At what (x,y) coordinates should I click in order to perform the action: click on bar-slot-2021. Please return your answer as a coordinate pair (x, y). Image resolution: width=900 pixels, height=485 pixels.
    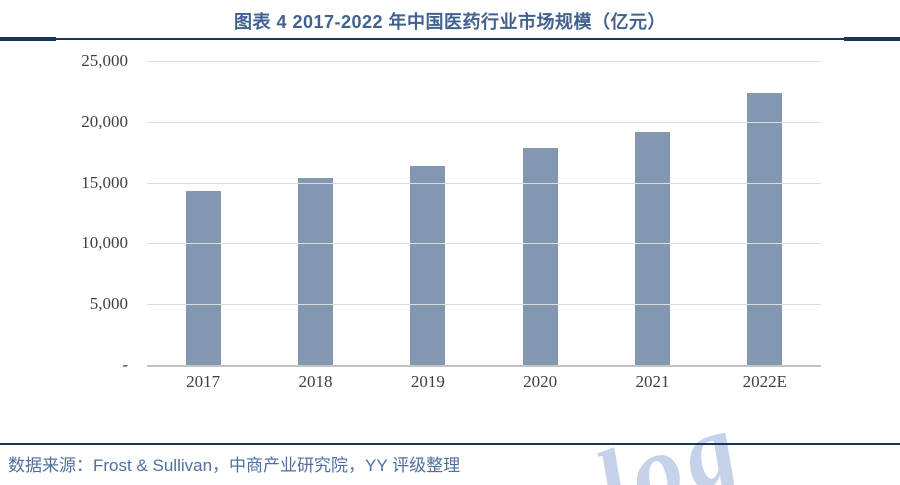
    Looking at the image, I should click on (652, 213).